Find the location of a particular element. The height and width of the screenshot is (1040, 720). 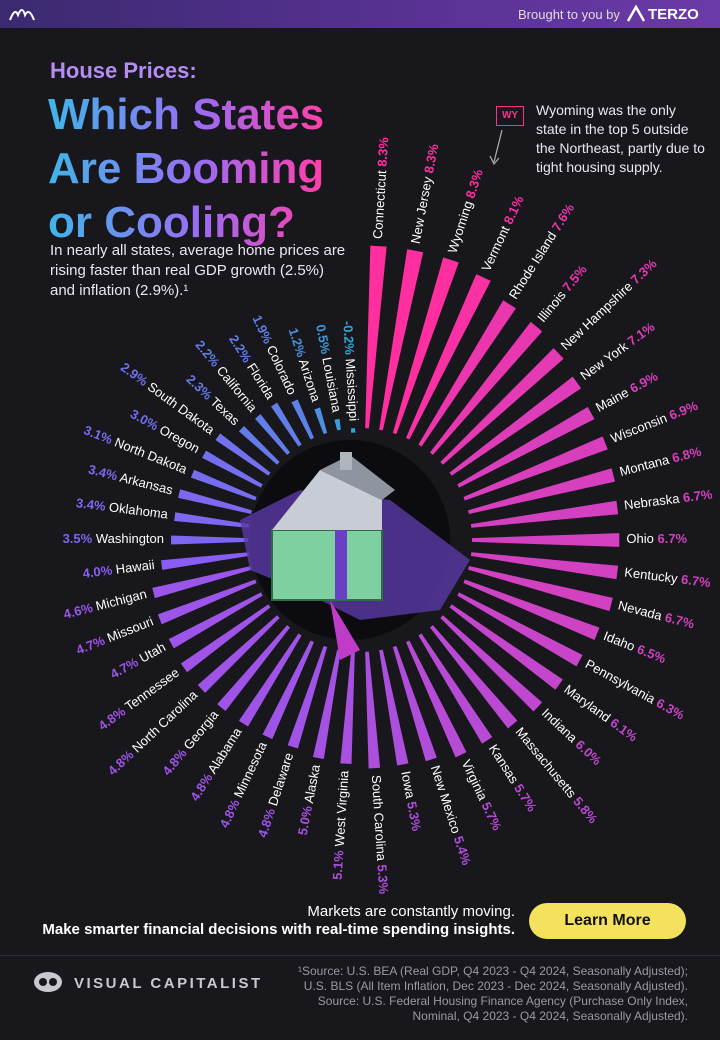

bar-label: Montana 6.8% is located at coordinates (660, 461).